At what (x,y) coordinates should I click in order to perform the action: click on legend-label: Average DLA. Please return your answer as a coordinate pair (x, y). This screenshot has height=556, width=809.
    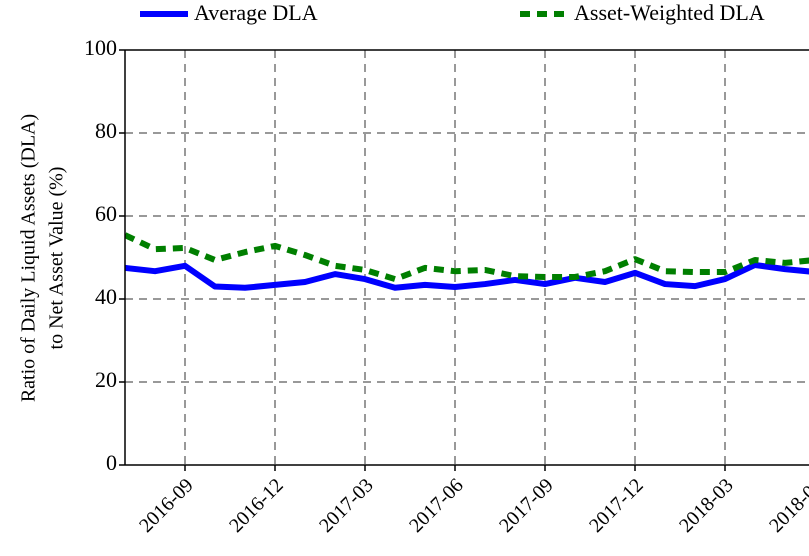
    Looking at the image, I should click on (256, 12).